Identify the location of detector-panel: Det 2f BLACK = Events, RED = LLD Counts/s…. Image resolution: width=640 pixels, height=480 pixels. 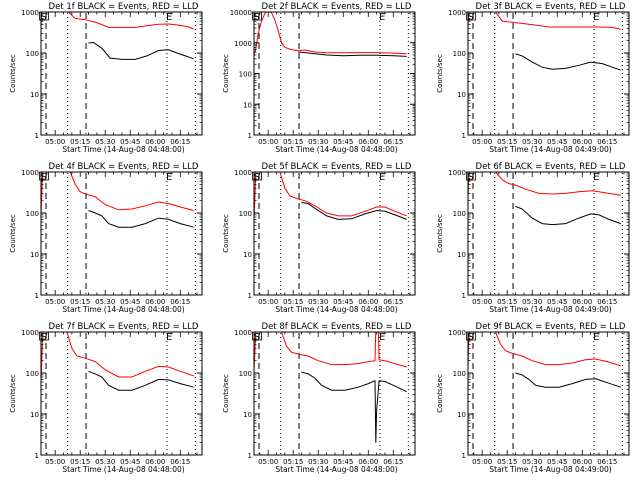
(319, 78).